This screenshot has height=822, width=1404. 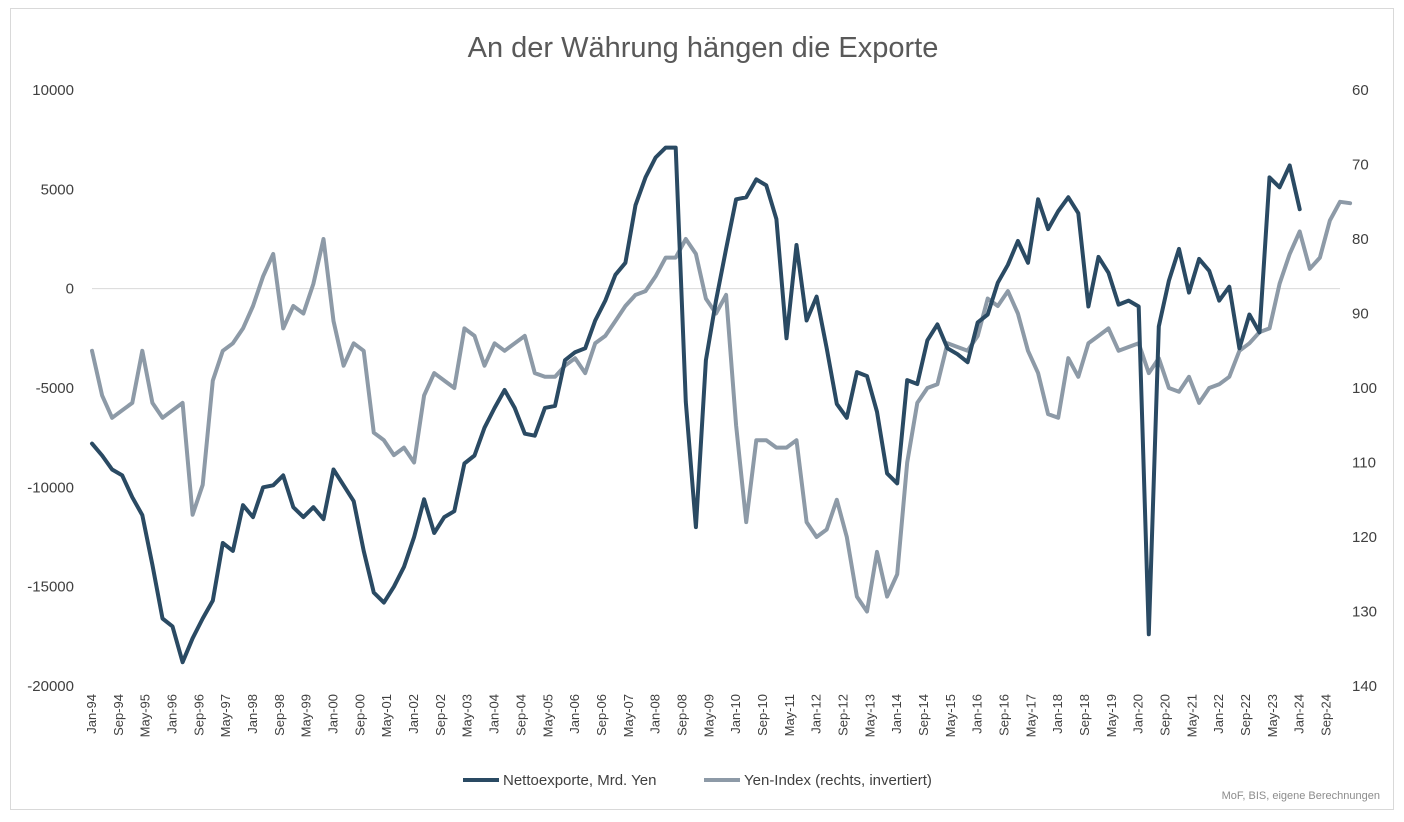 What do you see at coordinates (1360, 239) in the screenshot?
I see `right-tick-label: 80` at bounding box center [1360, 239].